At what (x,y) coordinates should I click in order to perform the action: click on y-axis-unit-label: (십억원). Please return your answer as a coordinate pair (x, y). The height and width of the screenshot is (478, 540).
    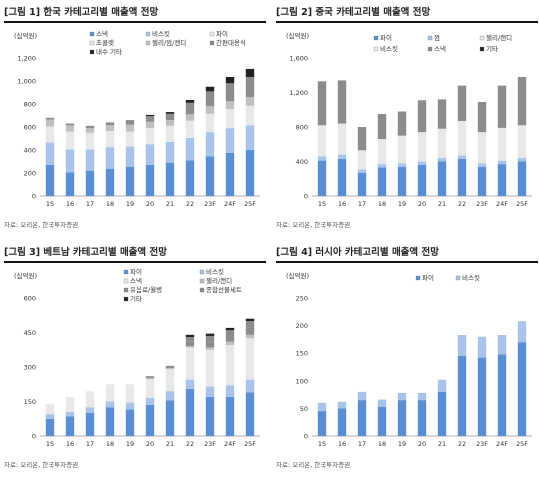
    Looking at the image, I should click on (297, 35).